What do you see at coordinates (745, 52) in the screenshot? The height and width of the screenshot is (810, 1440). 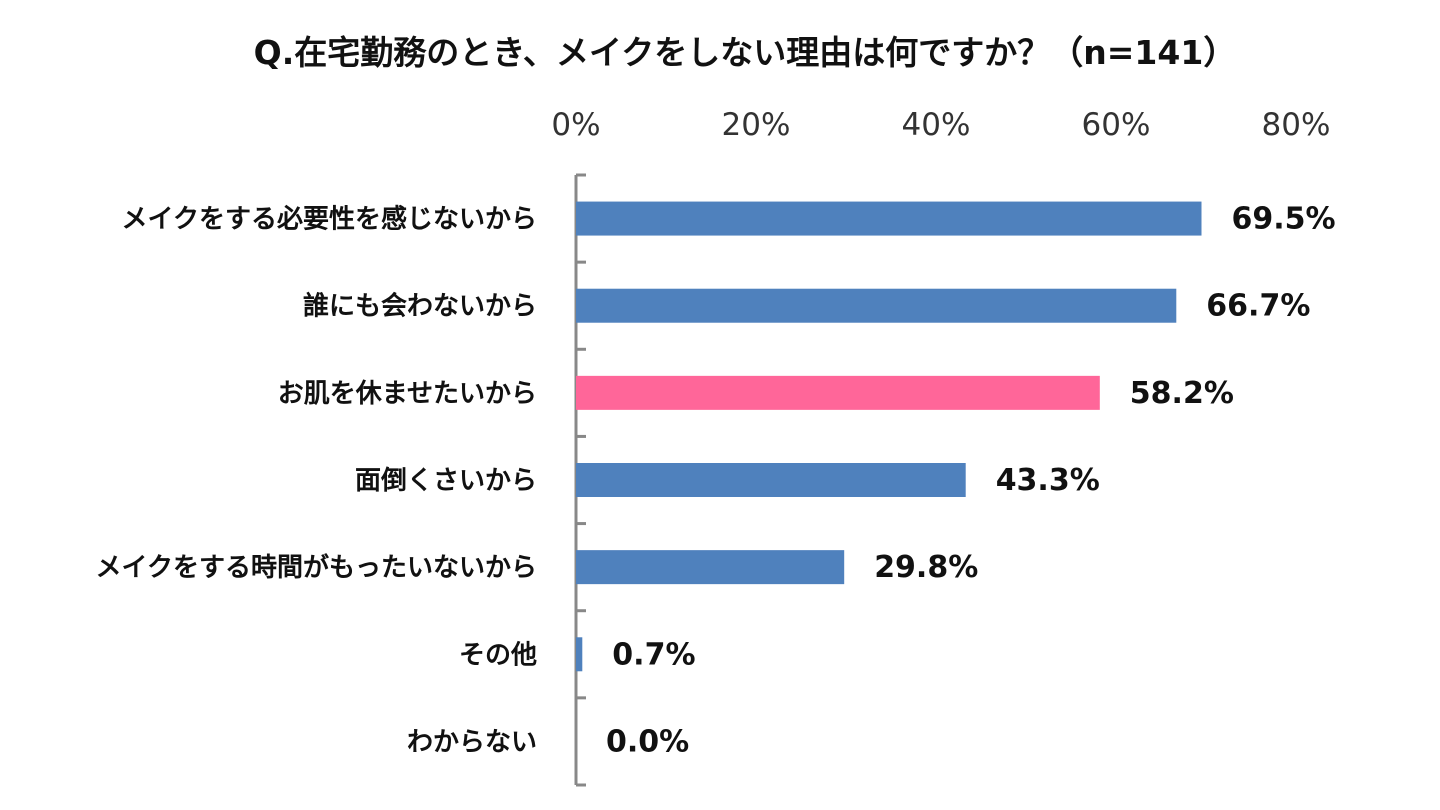 I see `chart-title: Q.在宅勤務のとき、メイクをしない理由は何ですか？（n=141）` at bounding box center [745, 52].